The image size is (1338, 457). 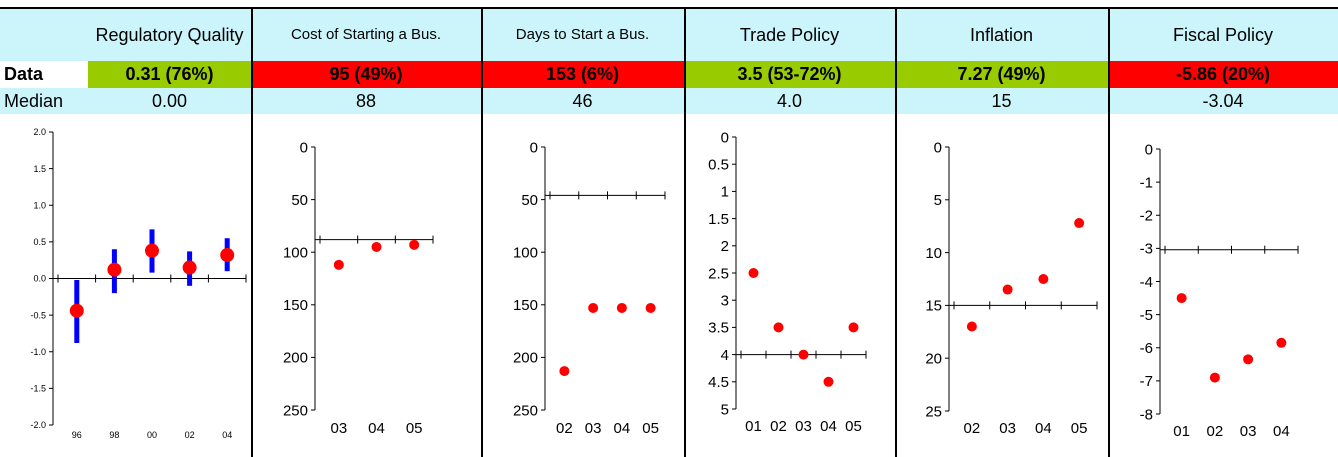 I want to click on median-regulatory-quality: 0.00, so click(x=169, y=101).